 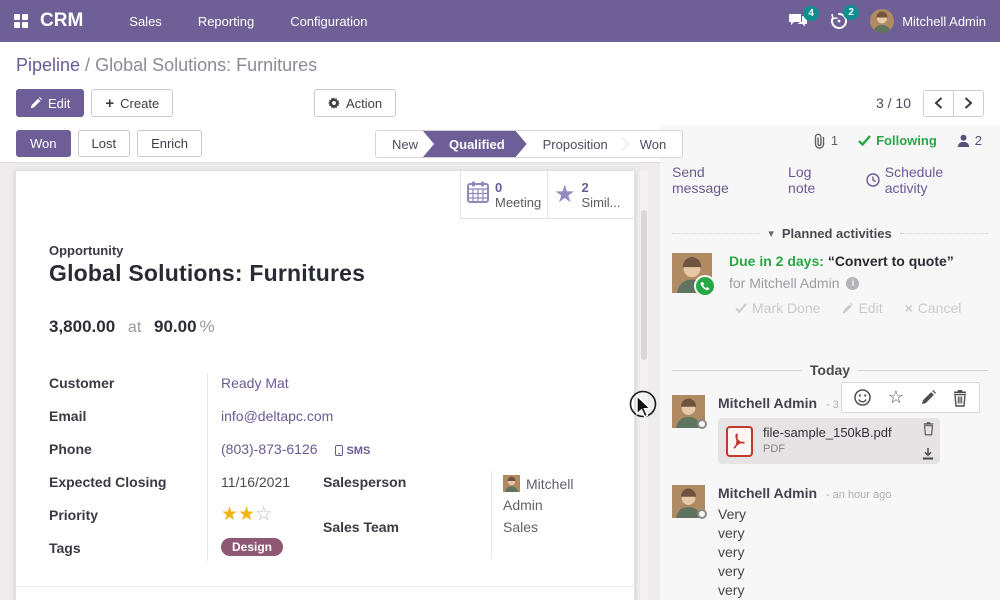 I want to click on nav-menu-reporting: Reporting, so click(x=226, y=21).